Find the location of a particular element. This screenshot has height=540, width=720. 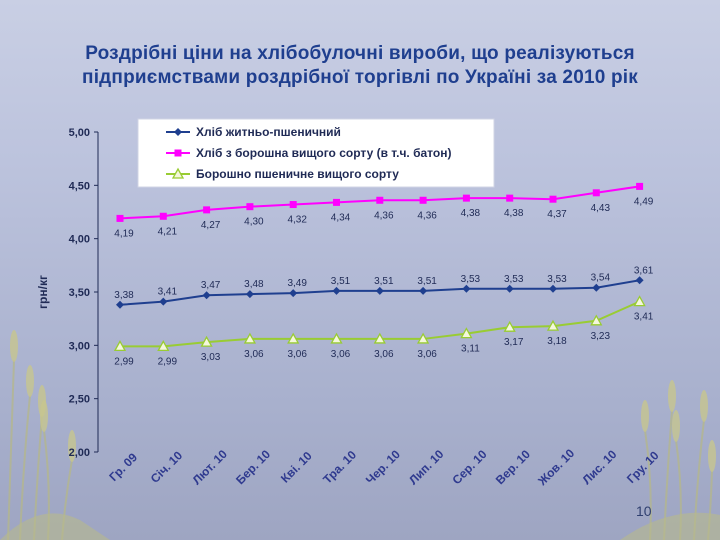

x-tick-label: Лис. 10 is located at coordinates (599, 467).